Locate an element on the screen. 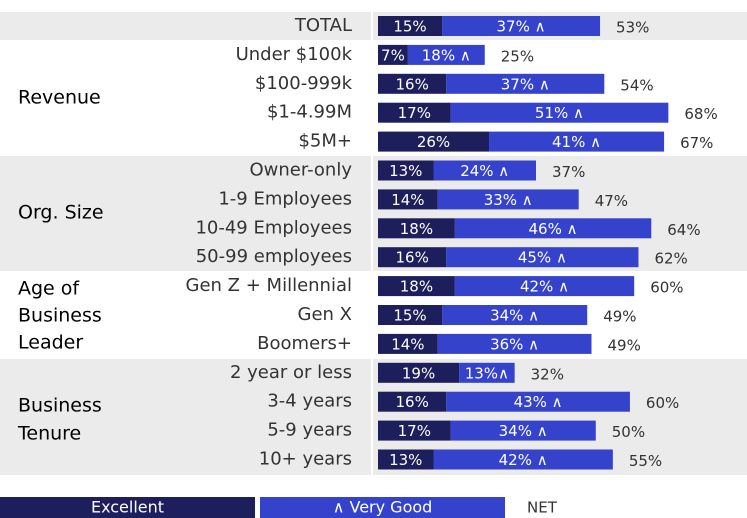 The height and width of the screenshot is (518, 747). value-label: 13%∧ is located at coordinates (487, 373).